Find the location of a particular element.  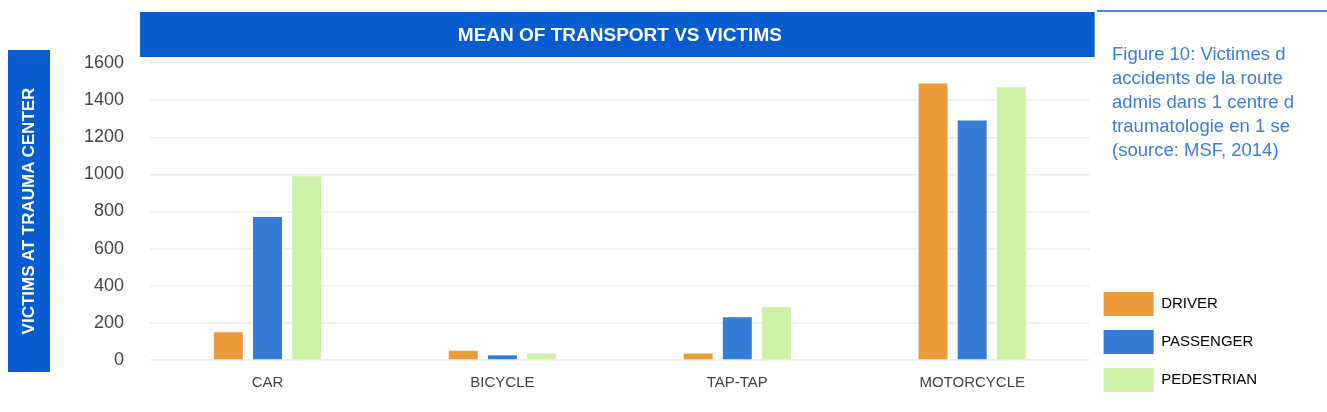

legend-label: PEDESTRIAN is located at coordinates (1209, 379).